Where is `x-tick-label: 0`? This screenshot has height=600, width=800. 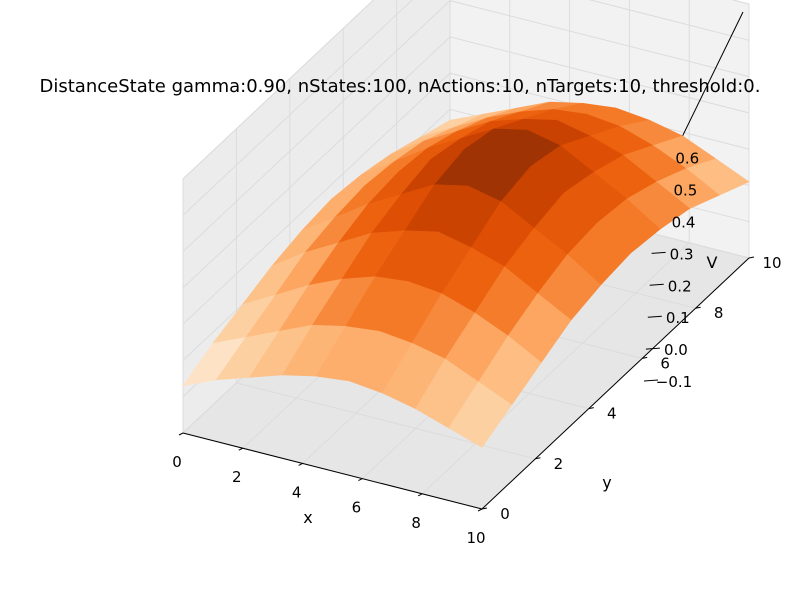 x-tick-label: 0 is located at coordinates (177, 462).